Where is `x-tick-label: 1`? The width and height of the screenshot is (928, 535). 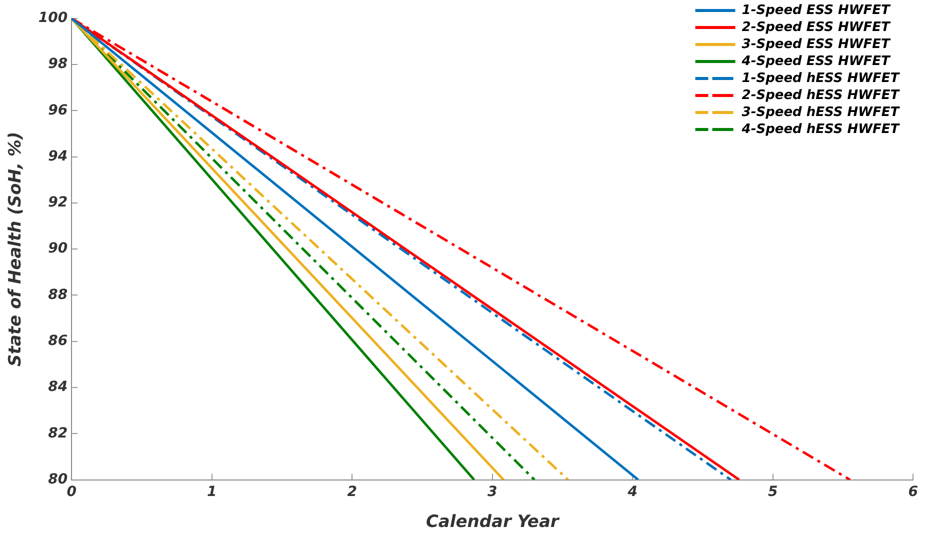
x-tick-label: 1 is located at coordinates (212, 492).